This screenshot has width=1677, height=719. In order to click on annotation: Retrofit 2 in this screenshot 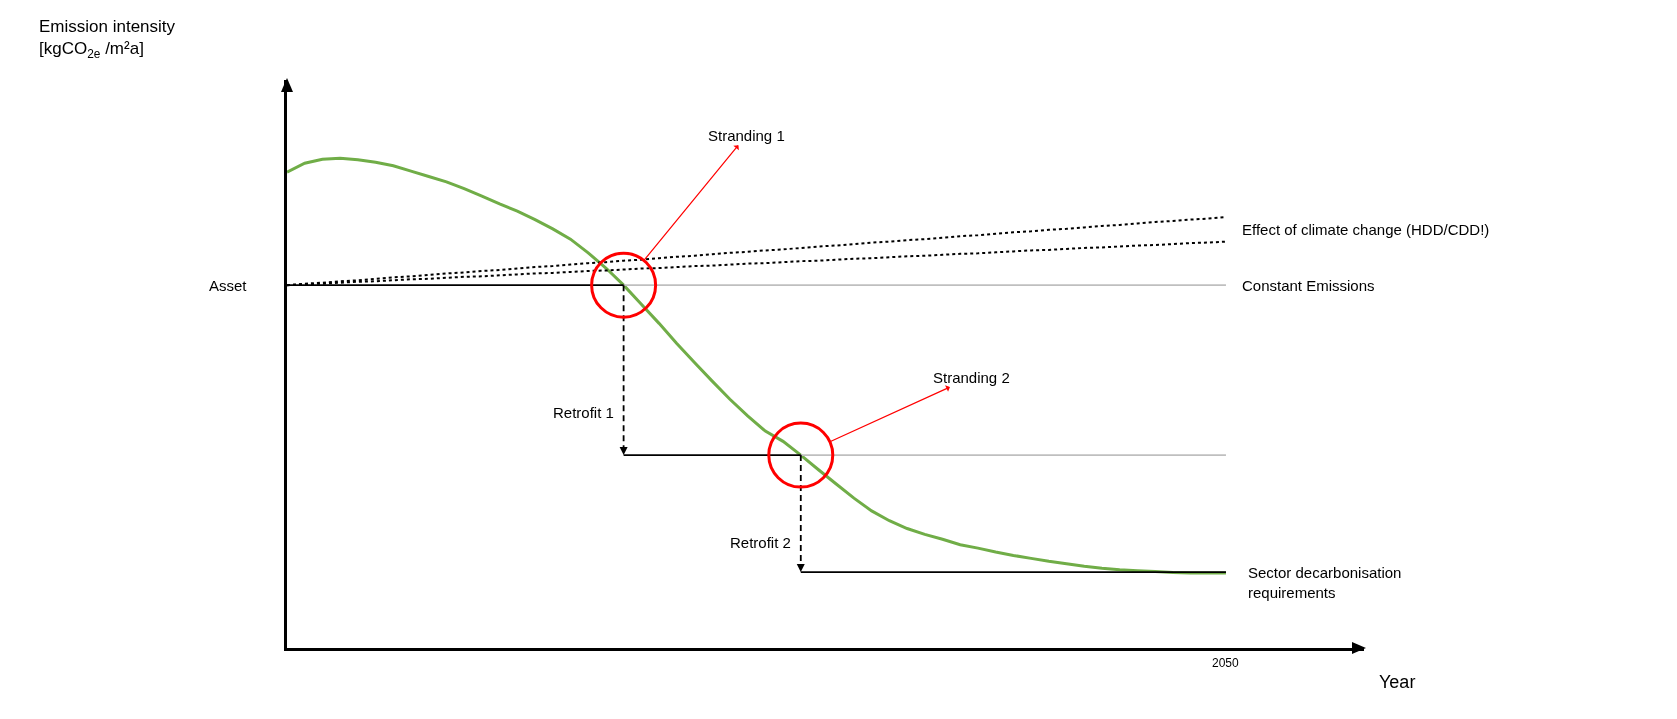, I will do `click(760, 542)`.